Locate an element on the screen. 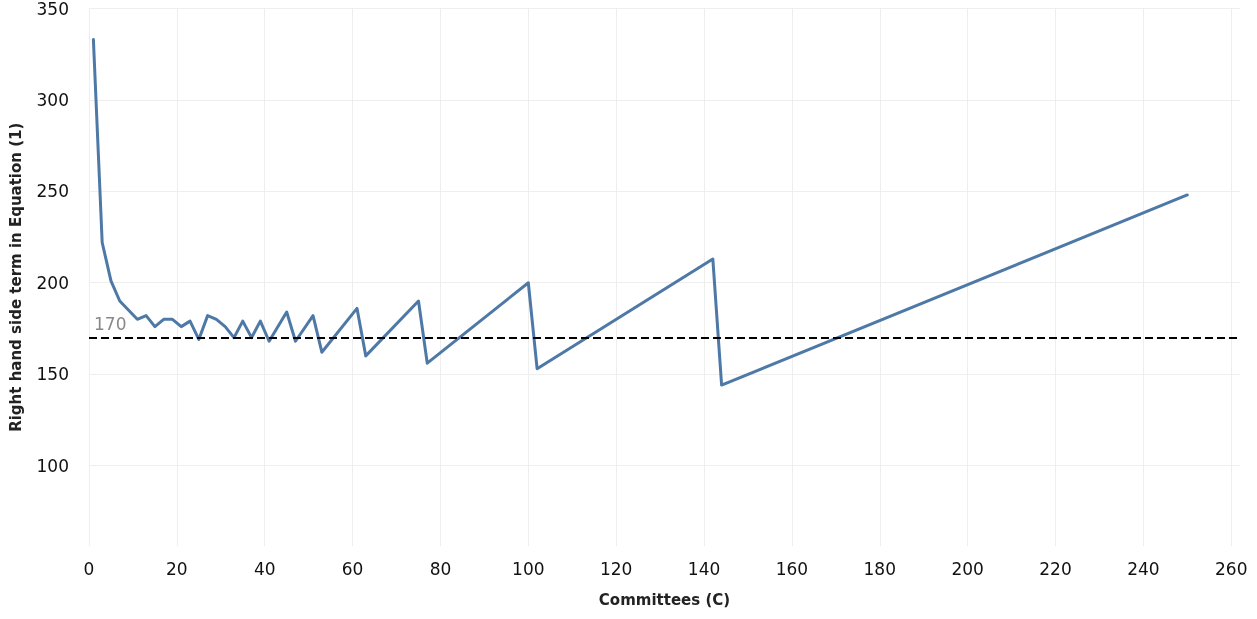 The width and height of the screenshot is (1257, 619). x-tick-label: 160 is located at coordinates (792, 568).